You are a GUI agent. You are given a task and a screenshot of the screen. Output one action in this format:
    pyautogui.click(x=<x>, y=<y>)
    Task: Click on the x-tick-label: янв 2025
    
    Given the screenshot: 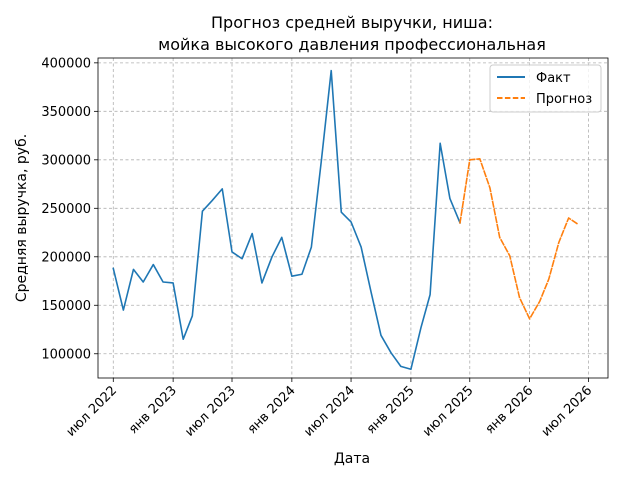 What is the action you would take?
    pyautogui.click(x=391, y=410)
    